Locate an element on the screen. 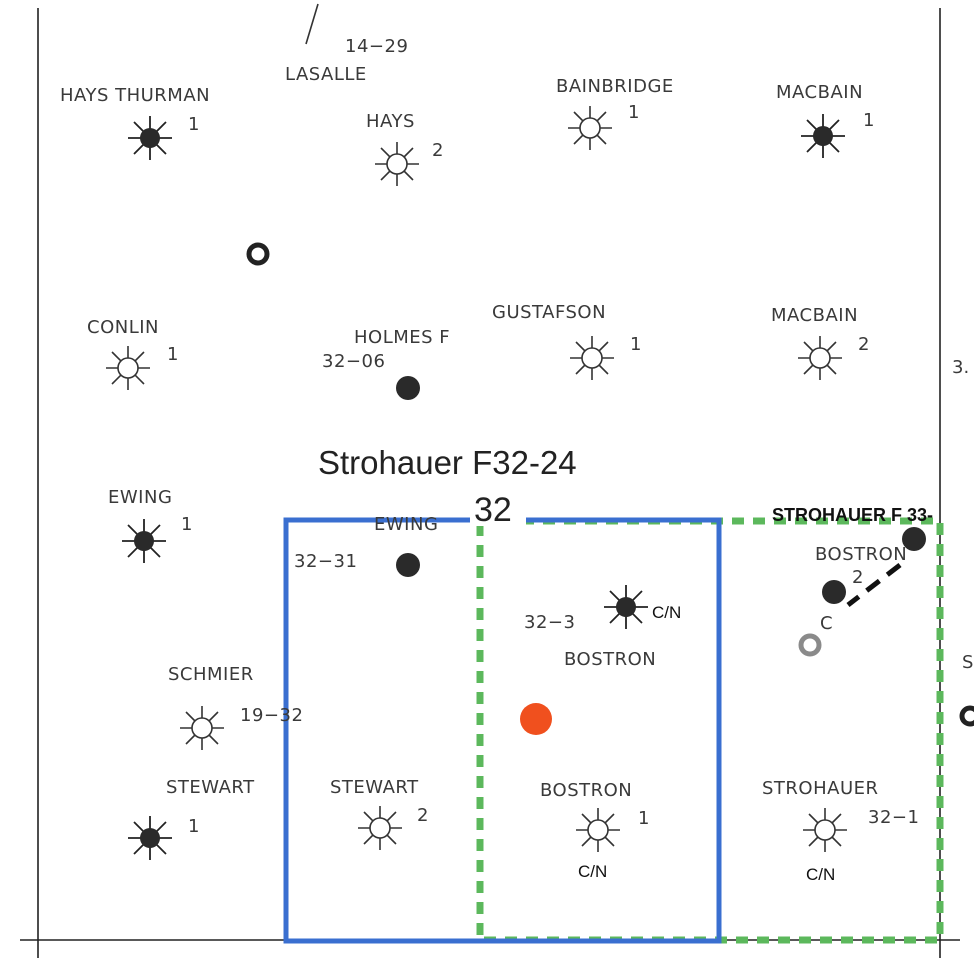 The image size is (974, 964). well-num-macbain-2: 2 is located at coordinates (863, 344).